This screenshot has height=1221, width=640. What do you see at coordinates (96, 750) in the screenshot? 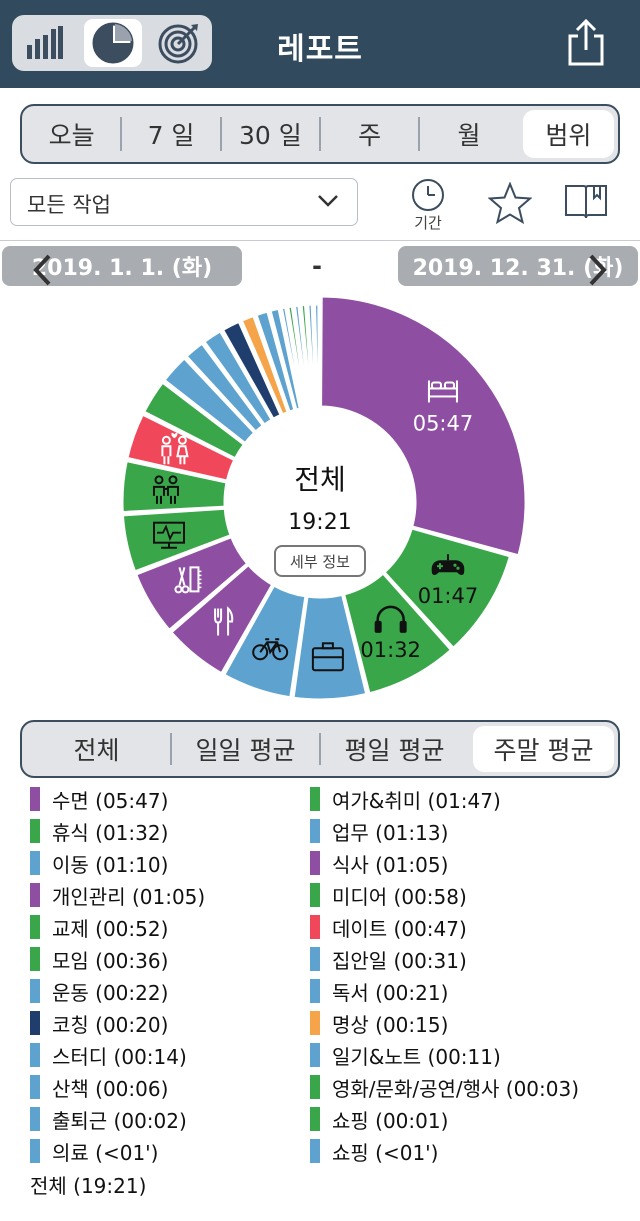
I see `average-tab: 전체` at bounding box center [96, 750].